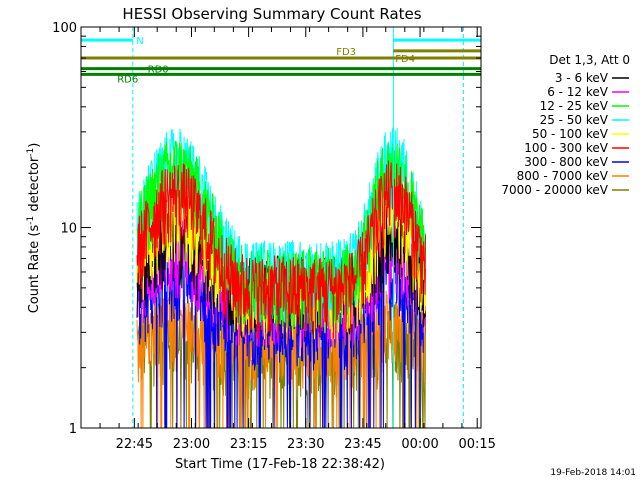  I want to click on legend-entry-label: 50 - 100 keV, so click(570, 134).